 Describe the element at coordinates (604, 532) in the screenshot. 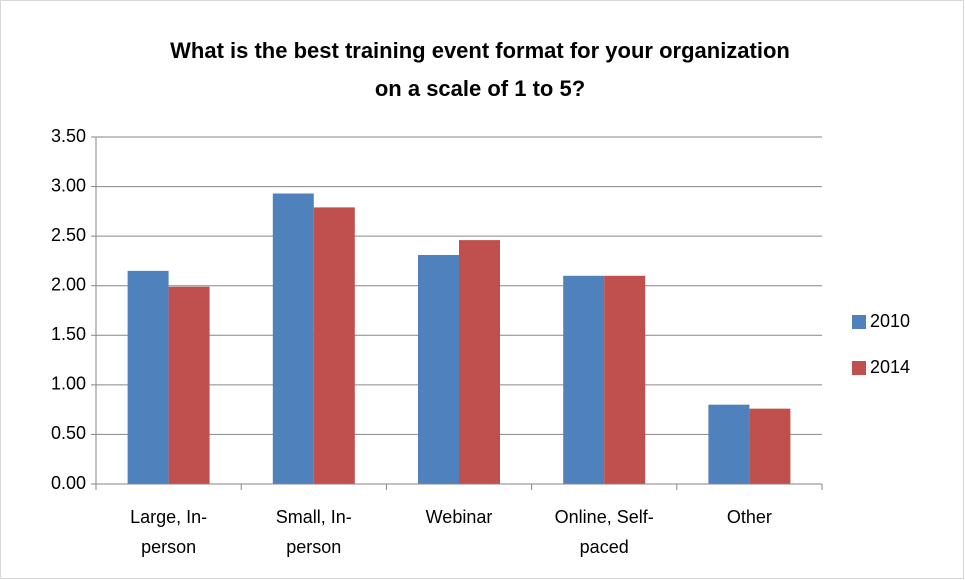

I see `x-tick-label: Online, Self-paced` at that location.